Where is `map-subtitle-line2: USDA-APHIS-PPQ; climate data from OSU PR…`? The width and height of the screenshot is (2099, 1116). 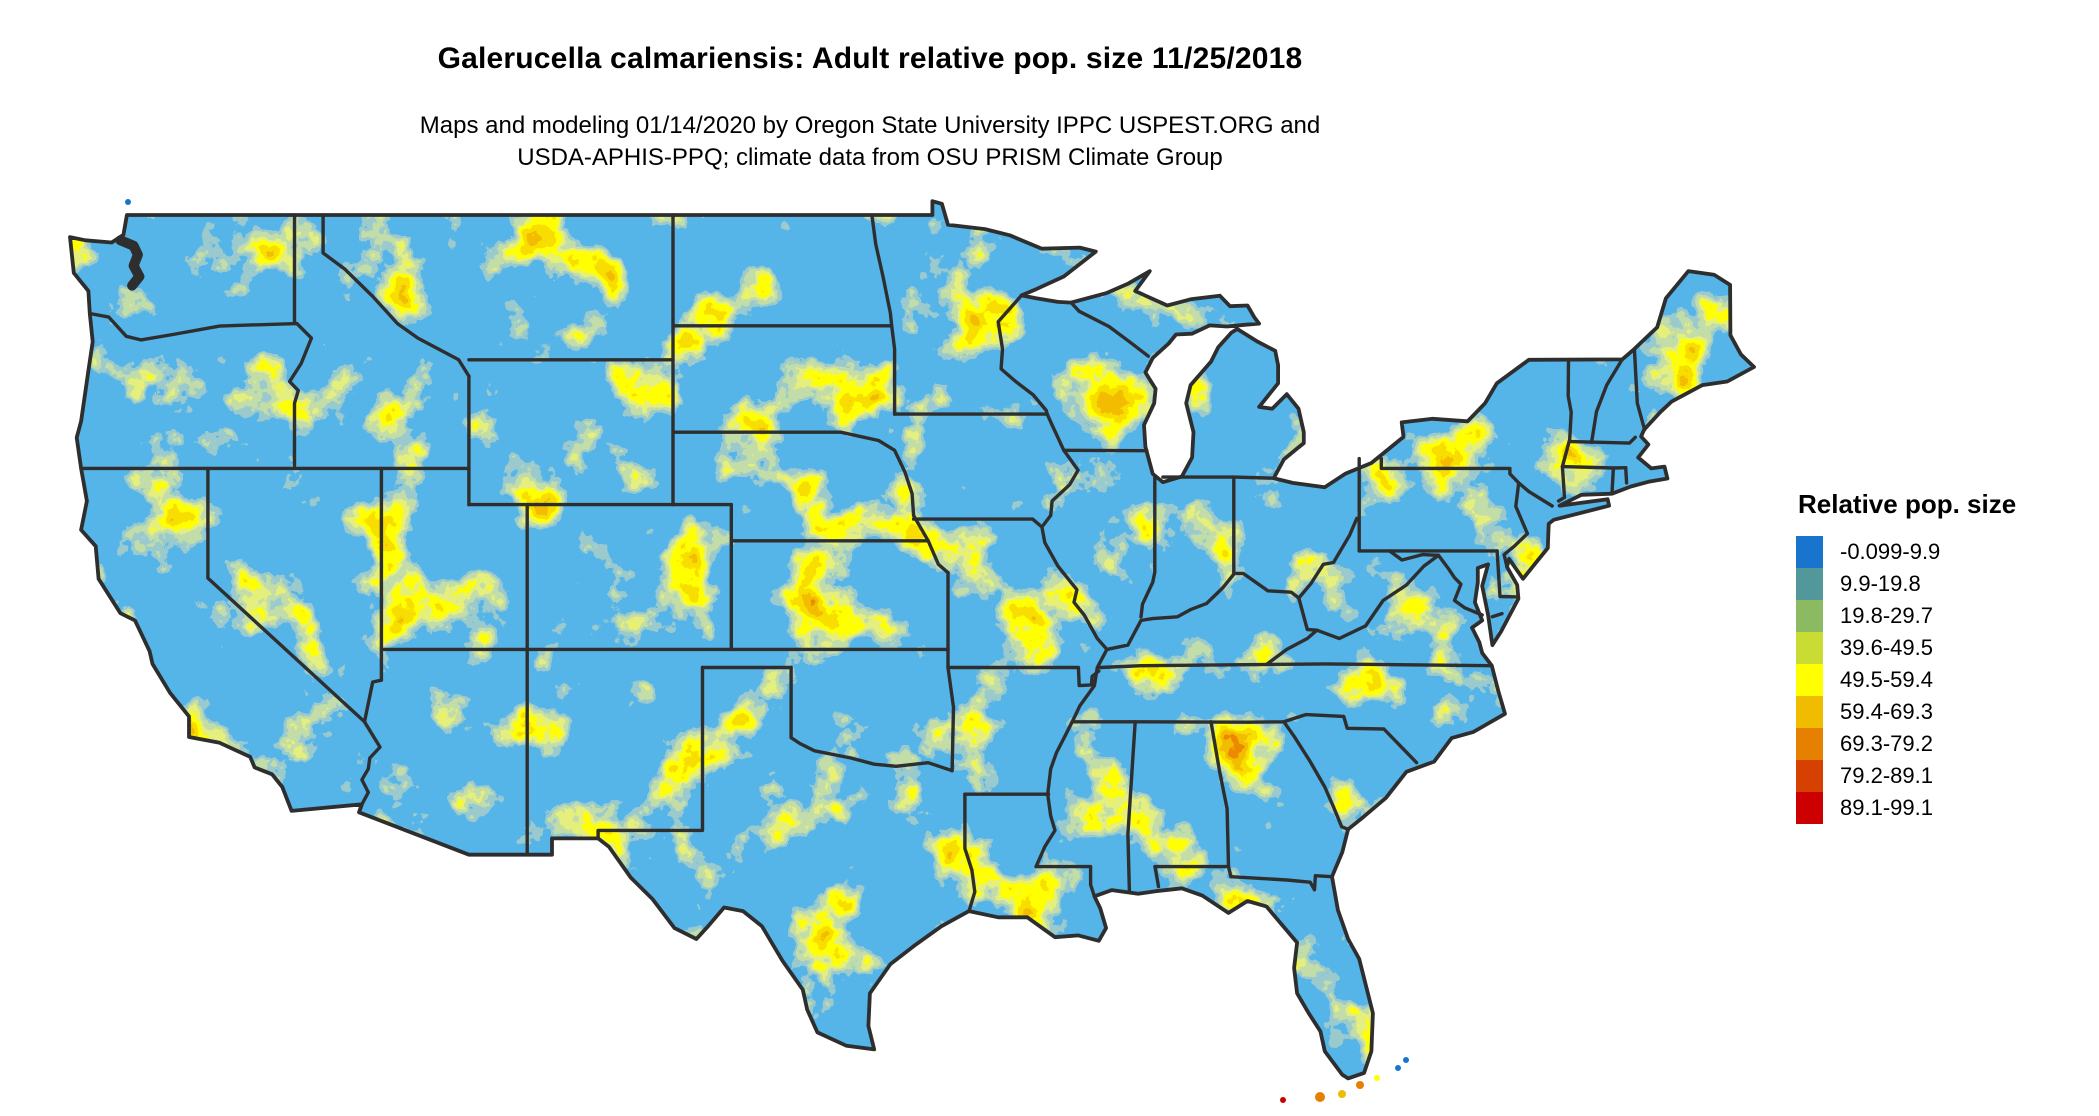
map-subtitle-line2: USDA-APHIS-PPQ; climate data from OSU PR… is located at coordinates (870, 157).